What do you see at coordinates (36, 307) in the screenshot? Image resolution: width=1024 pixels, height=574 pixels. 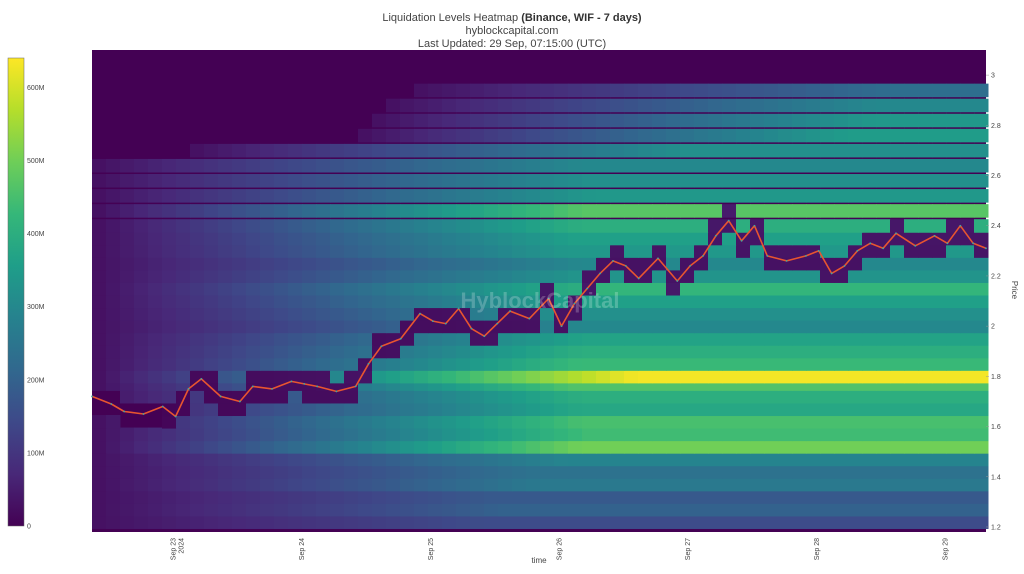 I see `colorbar-tick-label: 300M` at bounding box center [36, 307].